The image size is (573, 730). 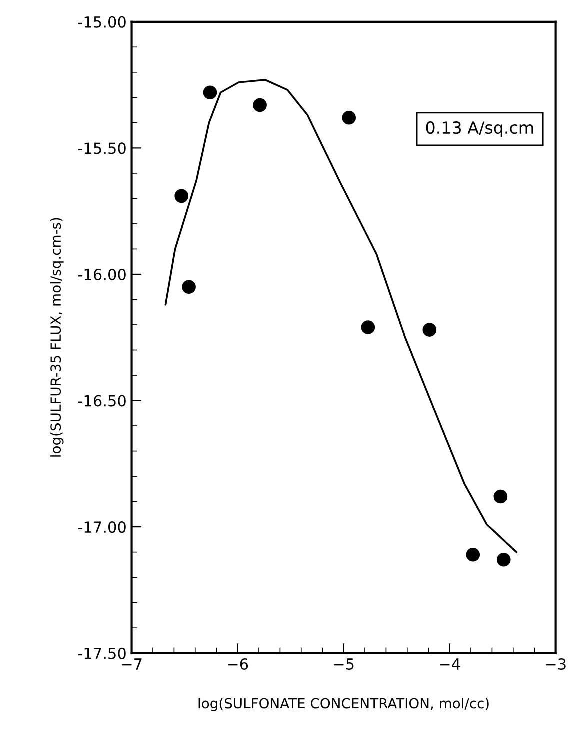 I want to click on y-tick-label: -16.50, so click(x=102, y=401).